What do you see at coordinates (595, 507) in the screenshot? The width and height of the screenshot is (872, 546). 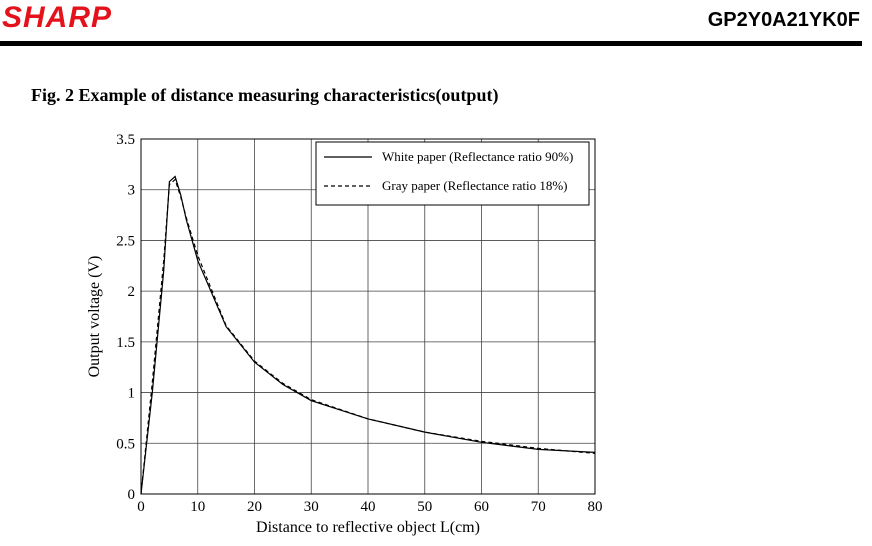 I see `x-tick-label: 80` at bounding box center [595, 507].